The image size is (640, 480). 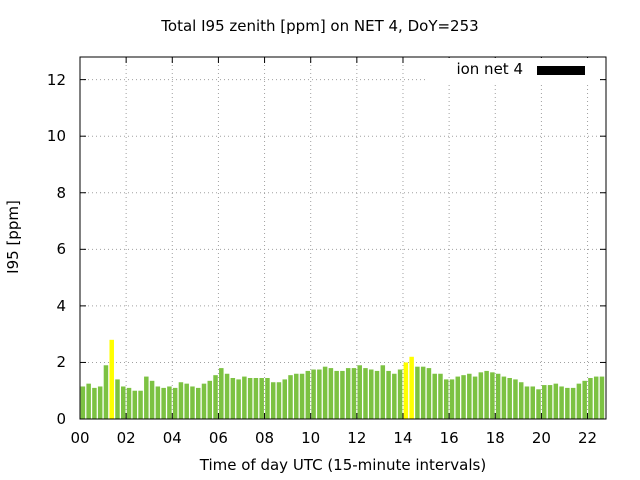 I want to click on x-tick-label: 06, so click(x=218, y=438).